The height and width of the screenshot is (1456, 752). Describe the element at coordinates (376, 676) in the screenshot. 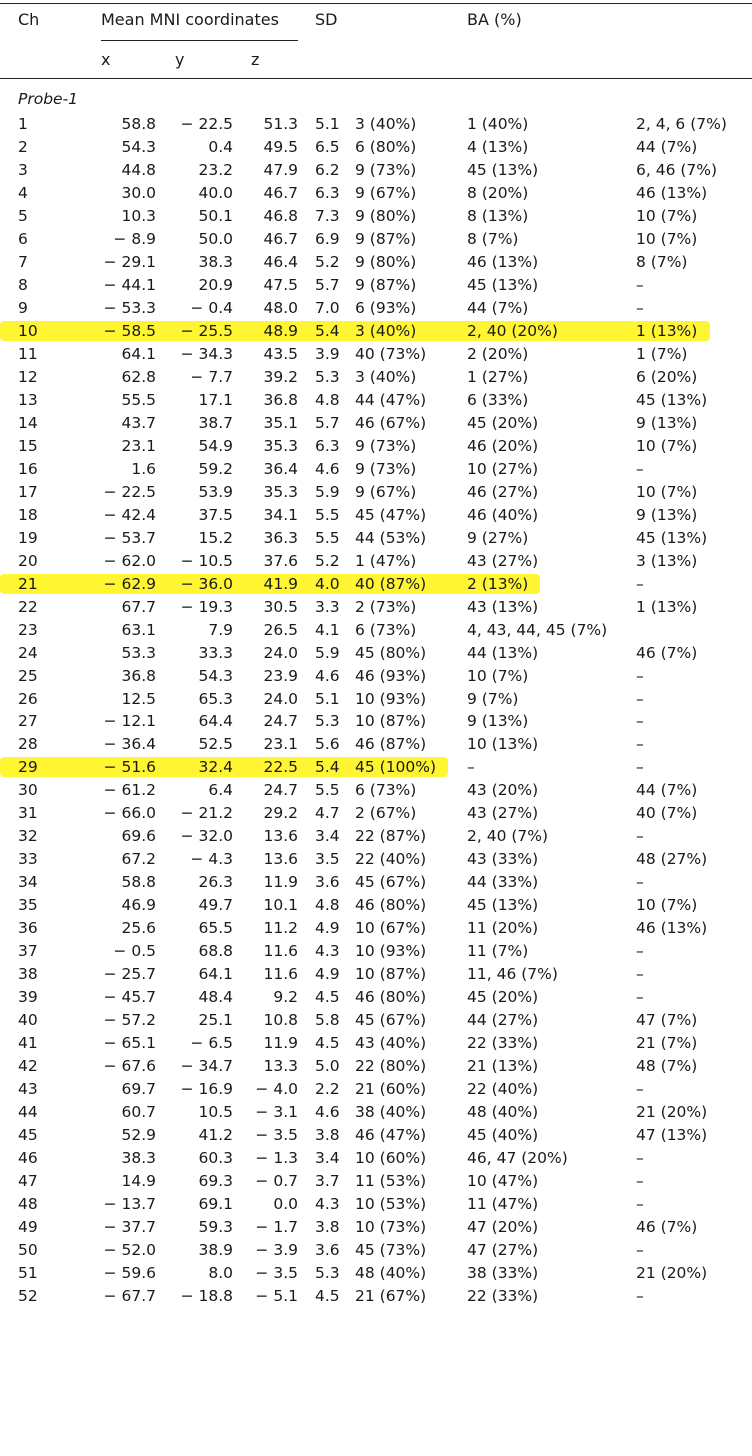

I see `table-row: 25 36.8 54.3 23.9 4.6 46 (93%) 10 (7%) –` at that location.